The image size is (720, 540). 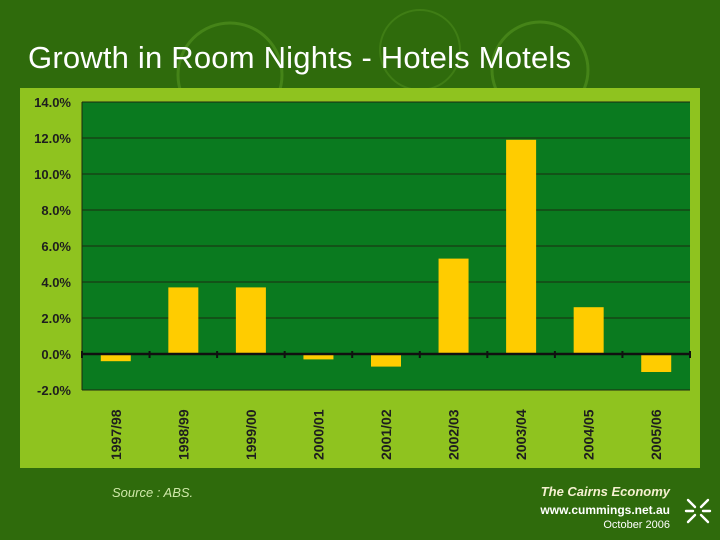 What do you see at coordinates (56, 210) in the screenshot?
I see `y-tick-label: 8.0%` at bounding box center [56, 210].